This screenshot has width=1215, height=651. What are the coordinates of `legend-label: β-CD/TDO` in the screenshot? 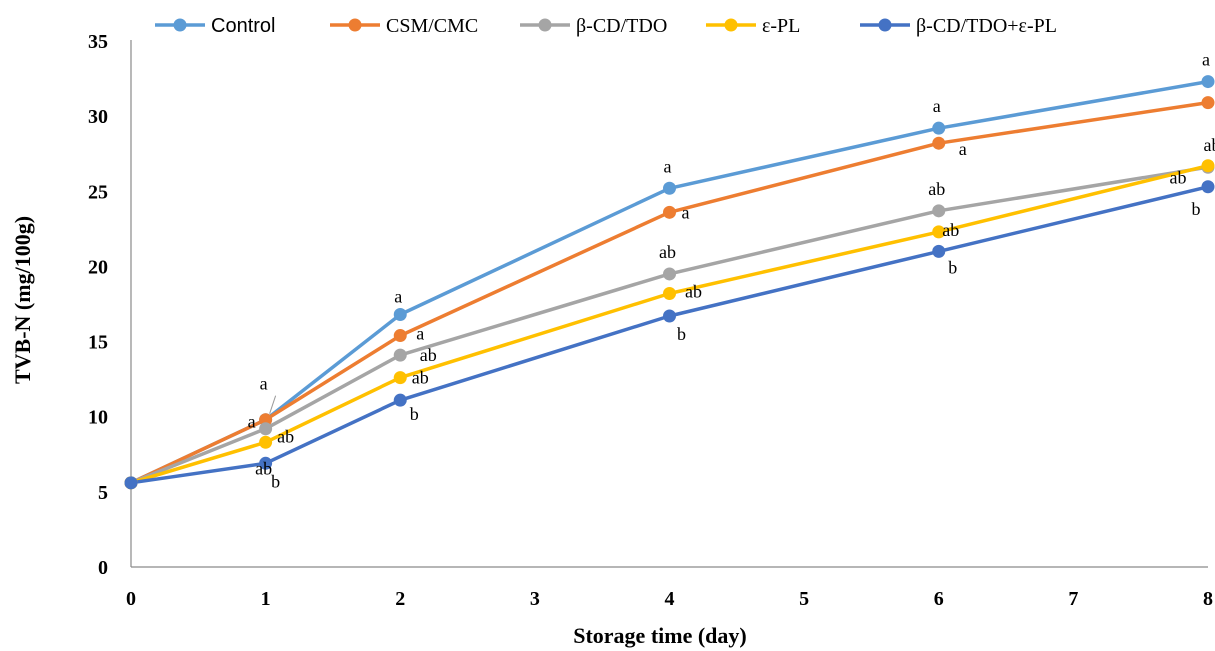 It's located at (621, 26).